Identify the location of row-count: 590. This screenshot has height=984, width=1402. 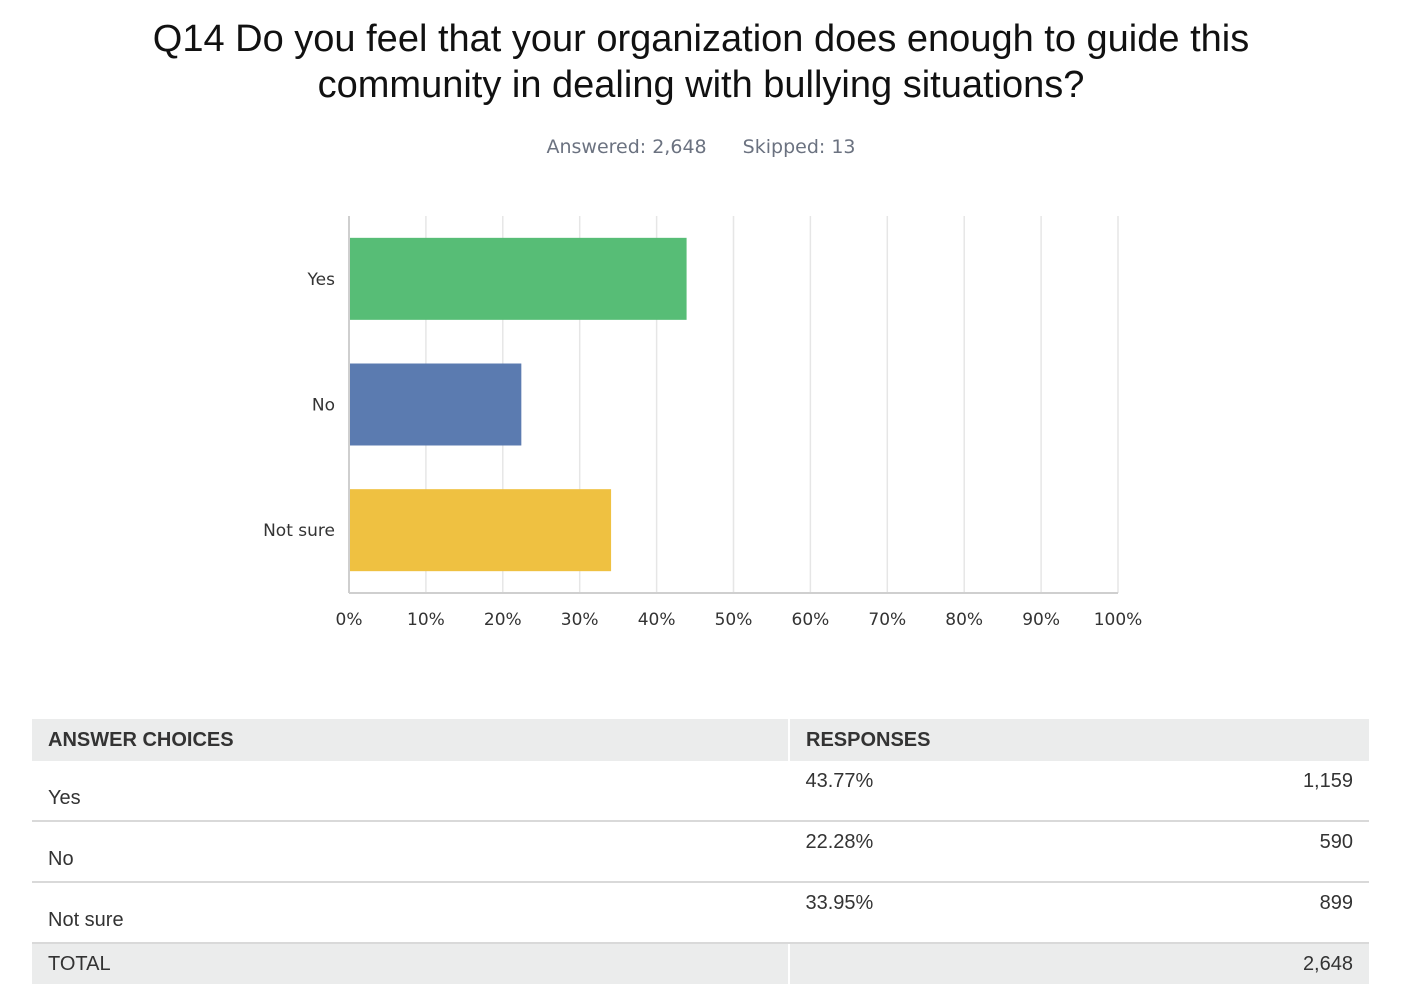
(1238, 852).